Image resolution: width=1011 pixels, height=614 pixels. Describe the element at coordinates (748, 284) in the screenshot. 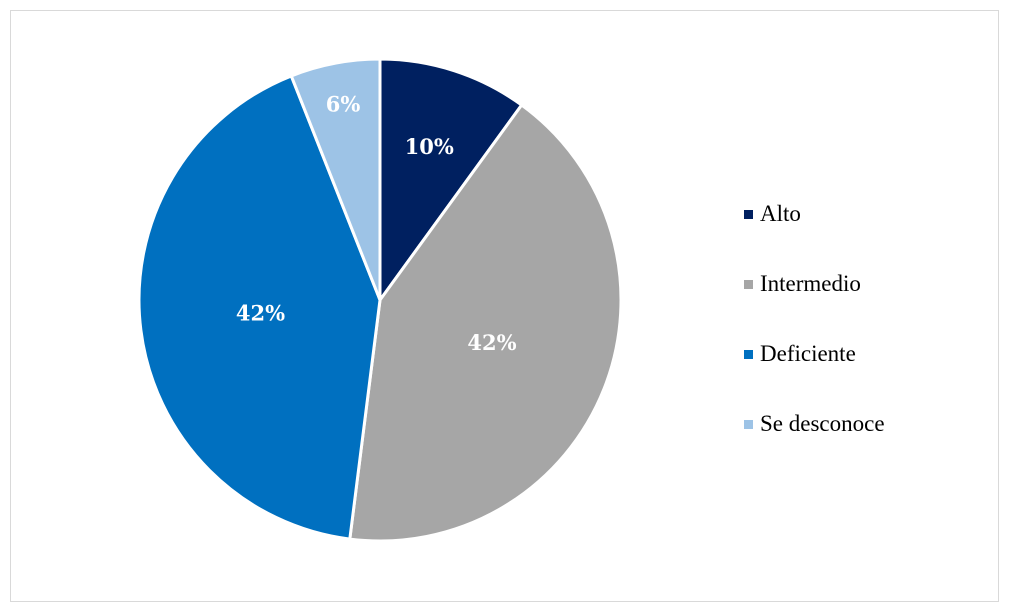

I see `legend-swatch-intermedio` at that location.